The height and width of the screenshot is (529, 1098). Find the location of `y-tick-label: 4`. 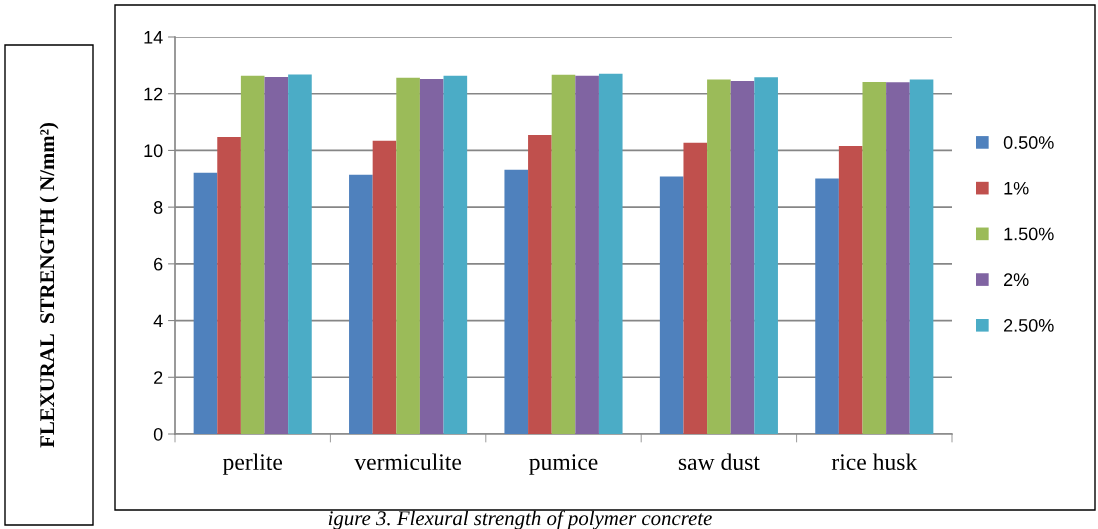

y-tick-label: 4 is located at coordinates (158, 321).